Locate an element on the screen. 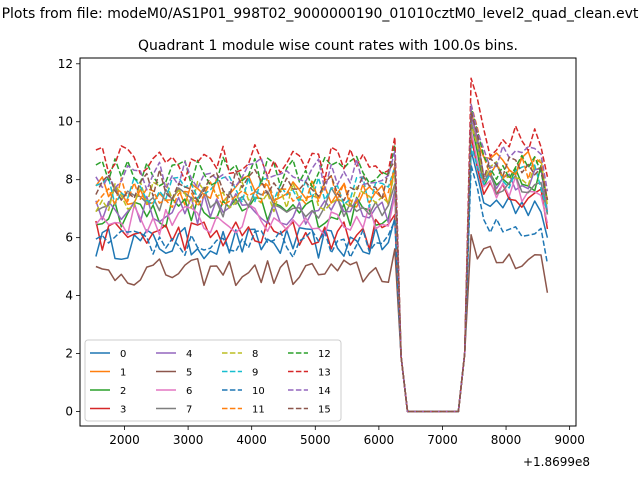 The width and height of the screenshot is (640, 480). legend-label-9: 9 is located at coordinates (255, 373).